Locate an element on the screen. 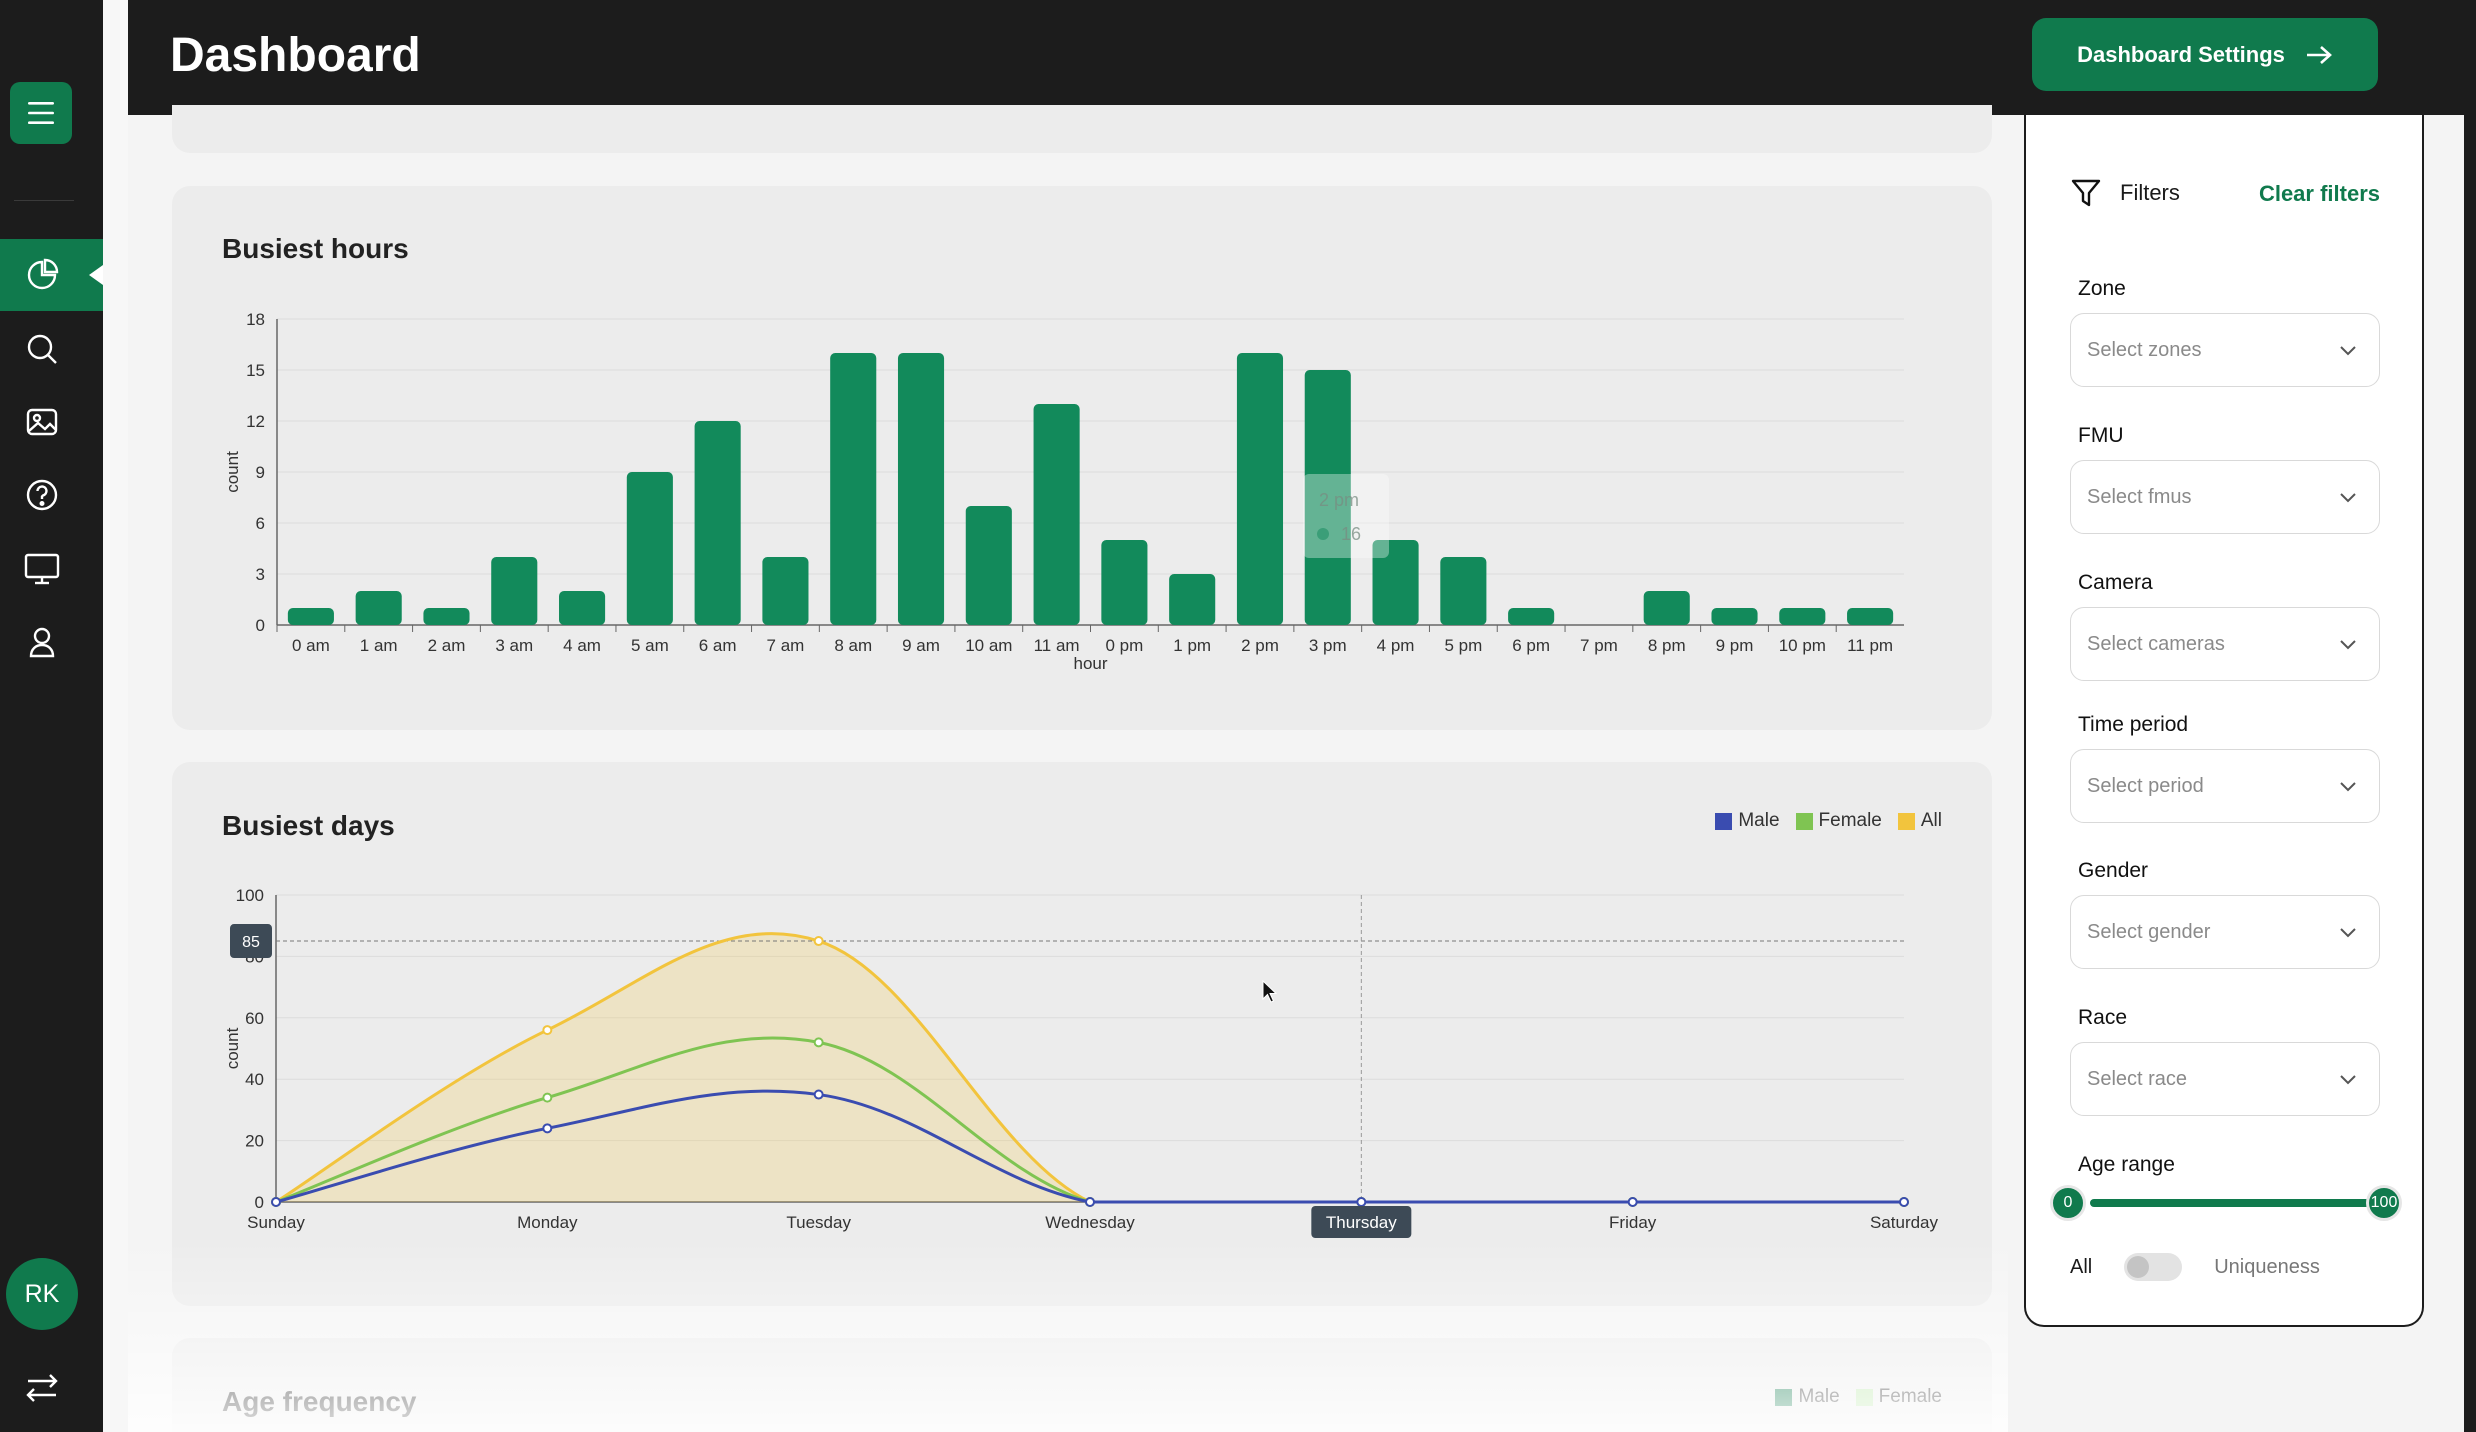 The image size is (2476, 1432). x-tick-label: 9 am is located at coordinates (921, 645).